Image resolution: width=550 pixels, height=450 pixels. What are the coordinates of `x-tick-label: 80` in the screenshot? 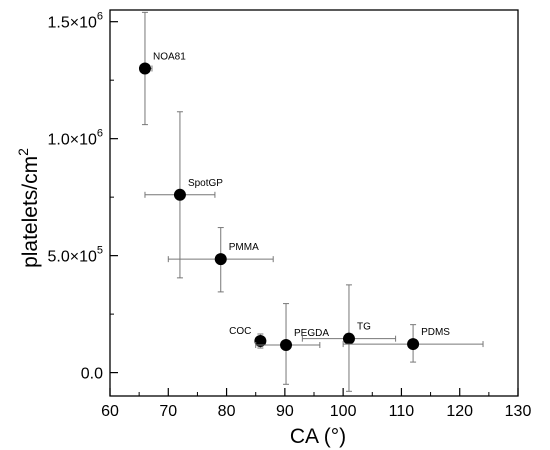 It's located at (227, 411).